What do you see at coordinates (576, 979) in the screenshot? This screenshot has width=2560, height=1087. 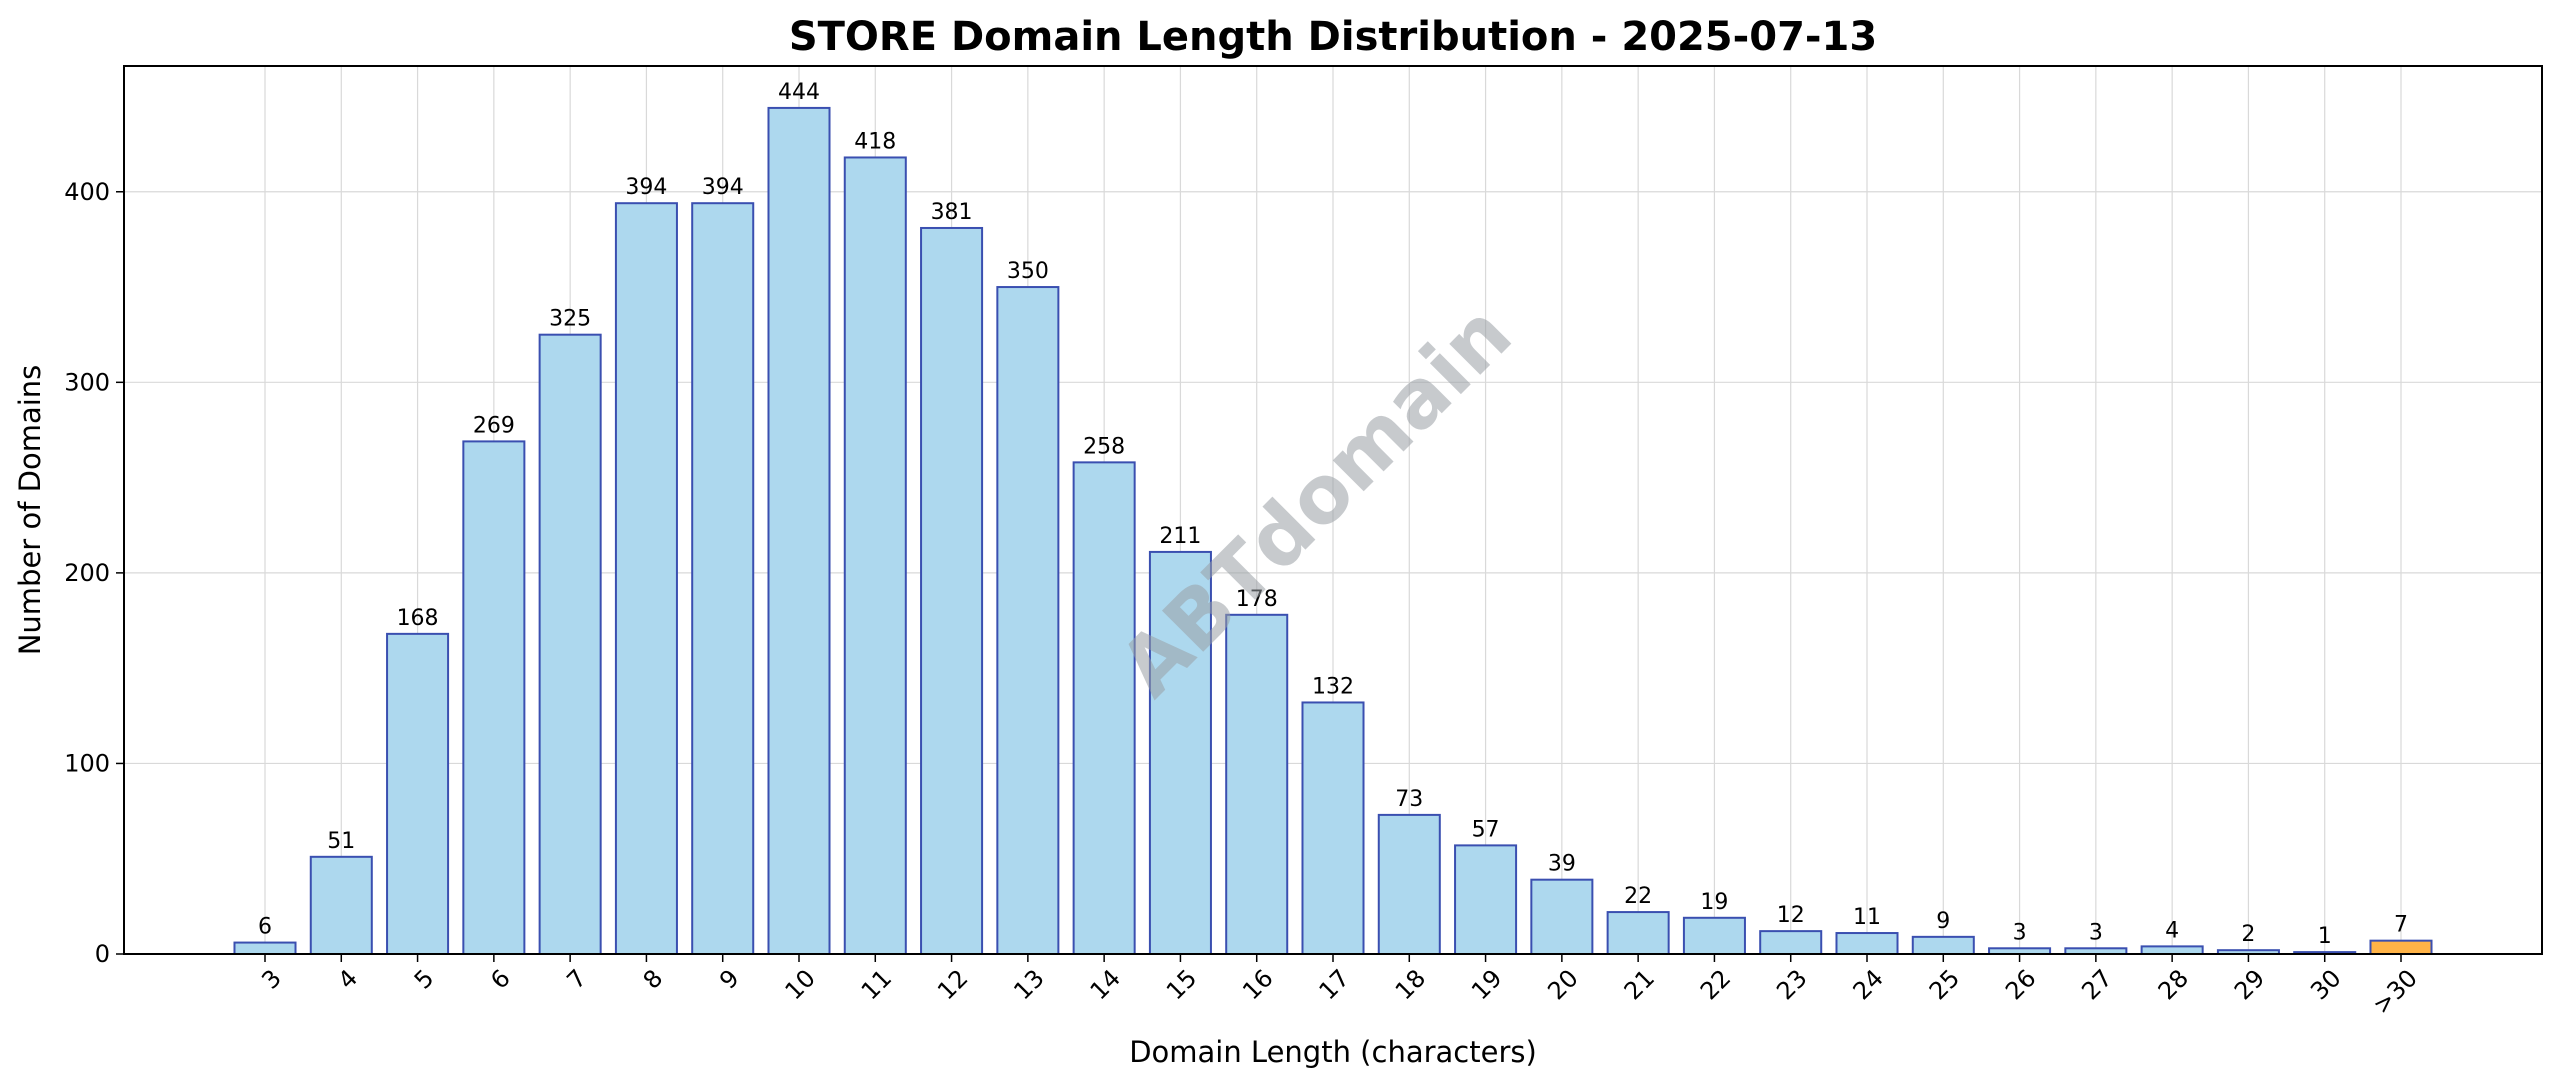 I see `x-tick-label-7: 7` at bounding box center [576, 979].